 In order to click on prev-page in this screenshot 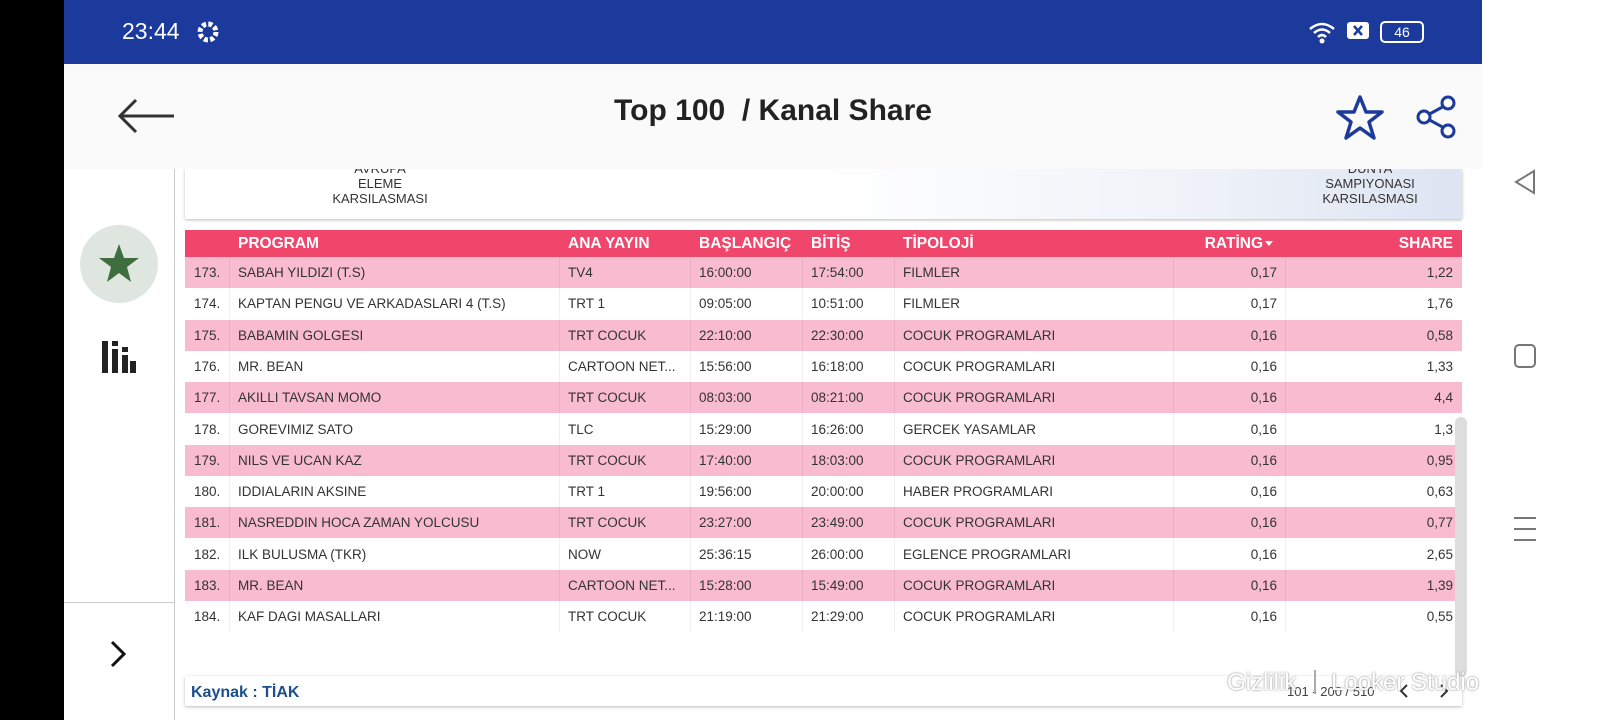, I will do `click(1404, 691)`.